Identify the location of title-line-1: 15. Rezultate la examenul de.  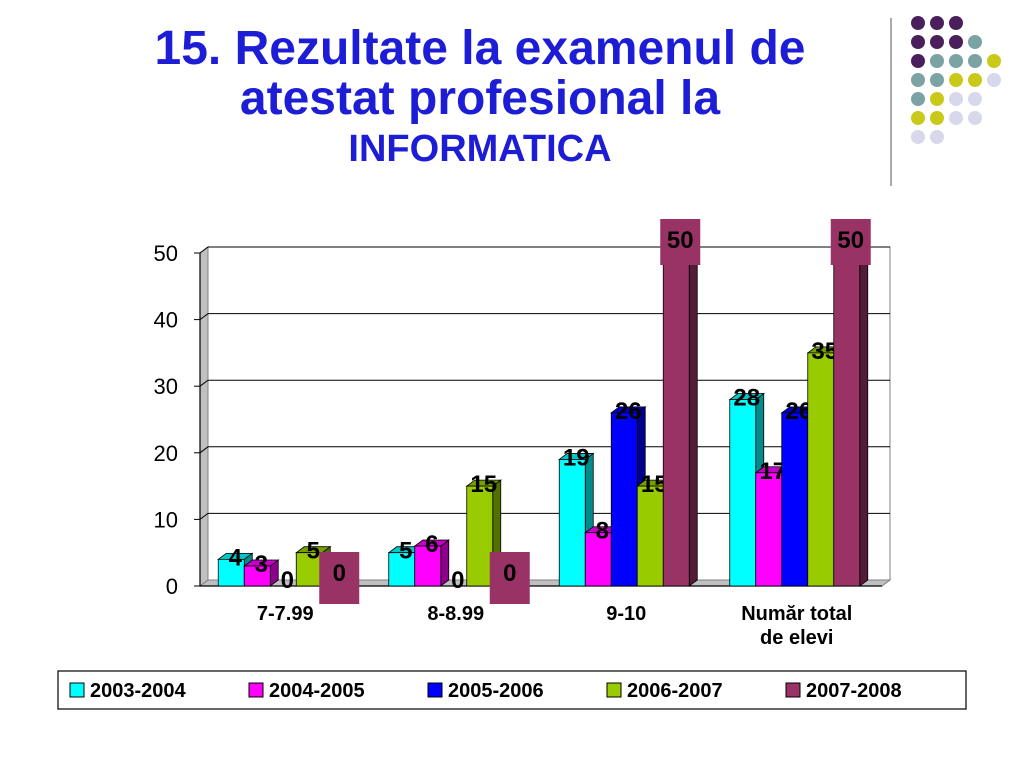
(480, 48).